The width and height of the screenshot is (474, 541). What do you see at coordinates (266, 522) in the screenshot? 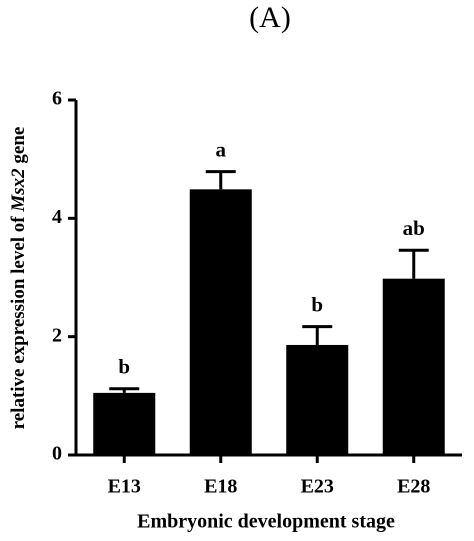
I see `x-axis-label: Embryonic development stage` at bounding box center [266, 522].